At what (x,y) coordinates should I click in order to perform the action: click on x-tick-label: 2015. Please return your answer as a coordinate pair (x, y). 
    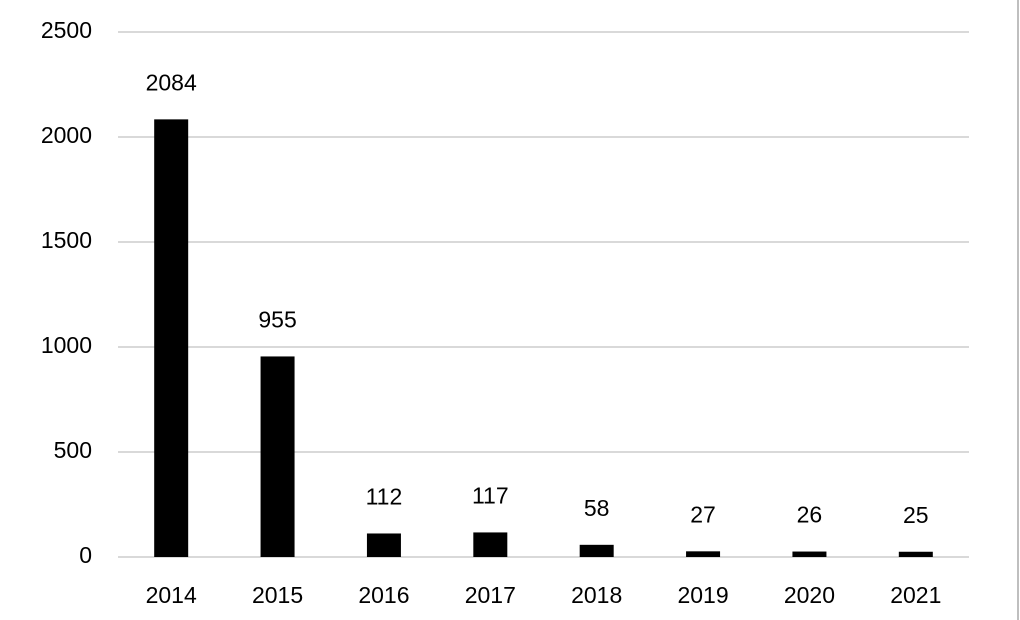
    Looking at the image, I should click on (277, 595).